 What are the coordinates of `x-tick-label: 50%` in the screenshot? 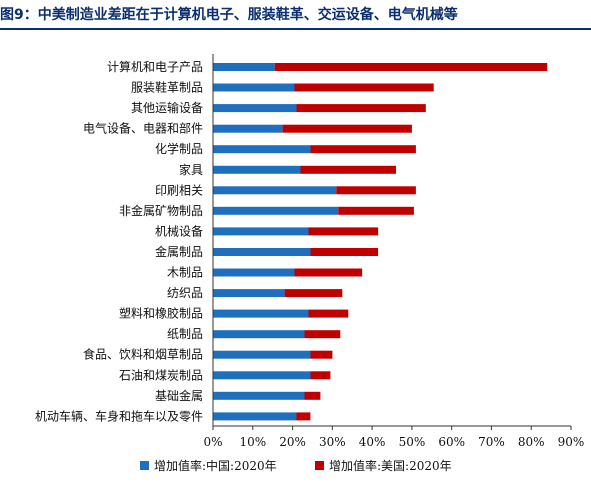 It's located at (412, 442).